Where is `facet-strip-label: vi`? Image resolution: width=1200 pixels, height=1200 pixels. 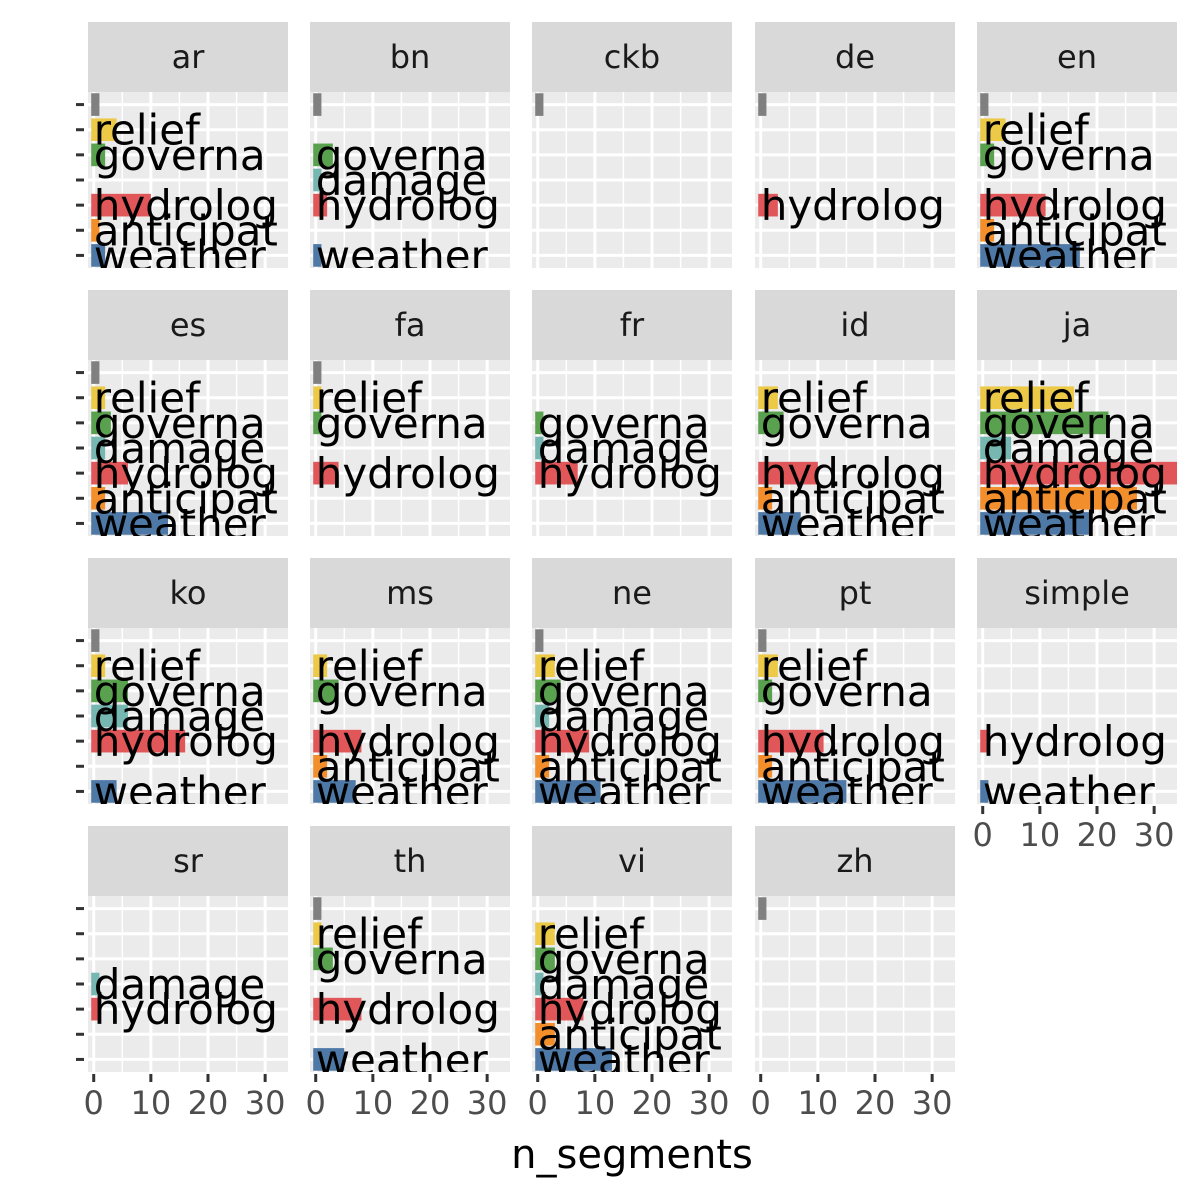 facet-strip-label: vi is located at coordinates (632, 861).